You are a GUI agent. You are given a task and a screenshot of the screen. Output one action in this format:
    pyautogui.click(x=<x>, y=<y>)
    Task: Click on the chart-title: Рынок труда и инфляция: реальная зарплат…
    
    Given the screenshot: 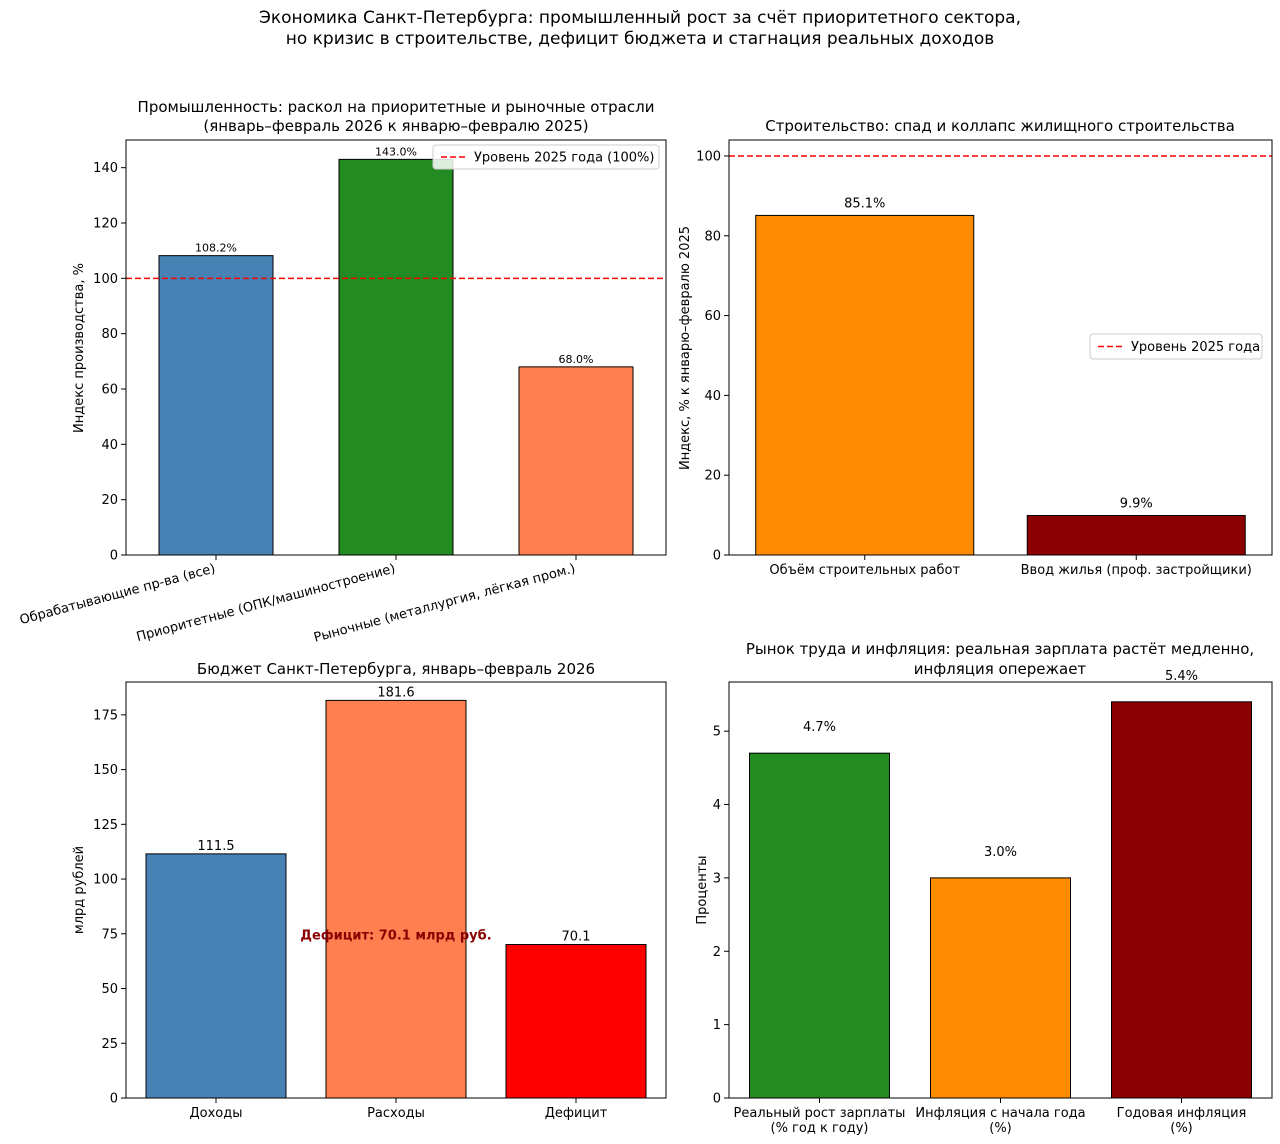 What is the action you would take?
    pyautogui.click(x=1000, y=649)
    